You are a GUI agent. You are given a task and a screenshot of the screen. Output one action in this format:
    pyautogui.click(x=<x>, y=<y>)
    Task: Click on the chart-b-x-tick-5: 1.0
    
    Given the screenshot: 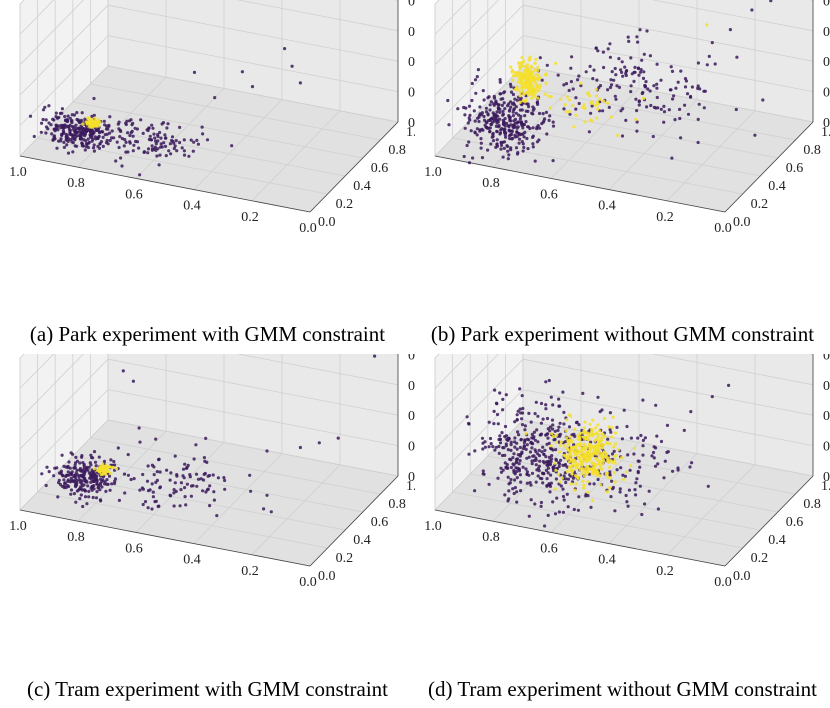 What is the action you would take?
    pyautogui.click(x=433, y=172)
    